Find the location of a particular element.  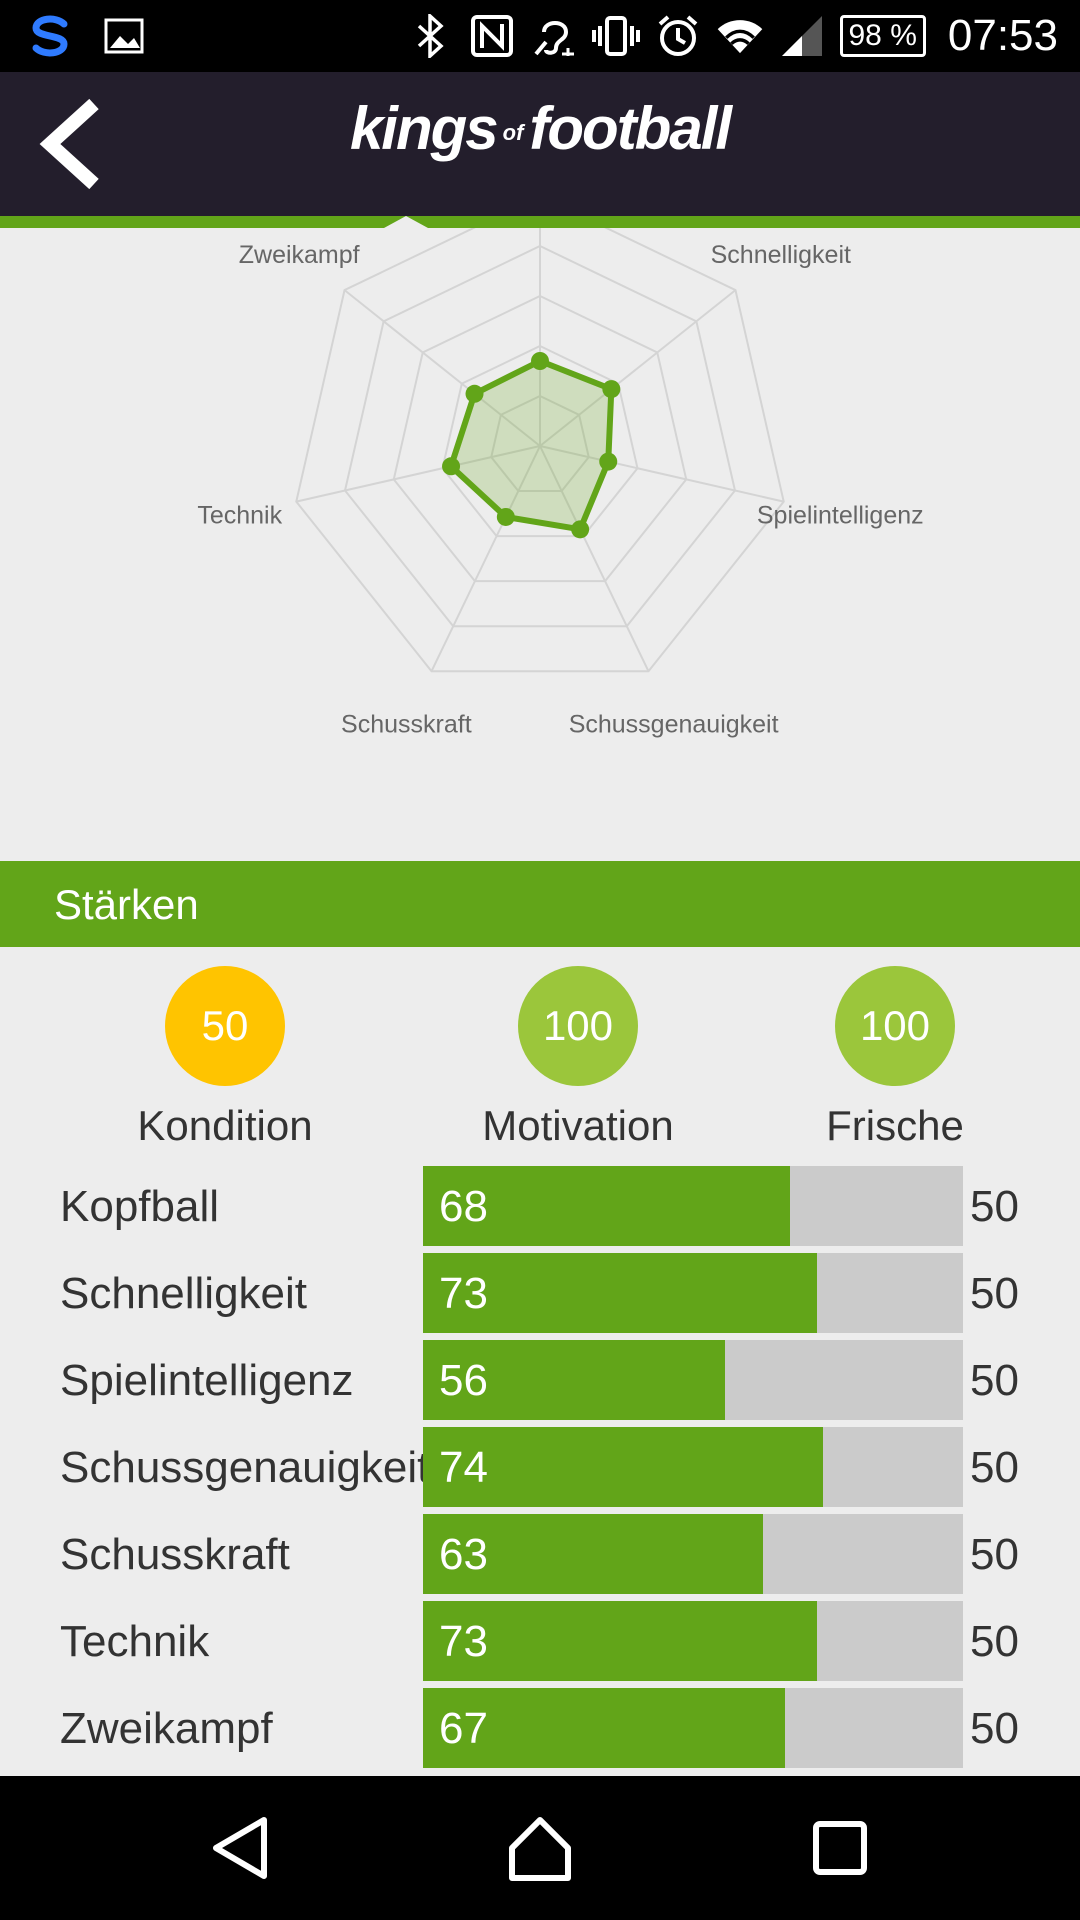

radar-axis-label: Schusskraft is located at coordinates (406, 724).